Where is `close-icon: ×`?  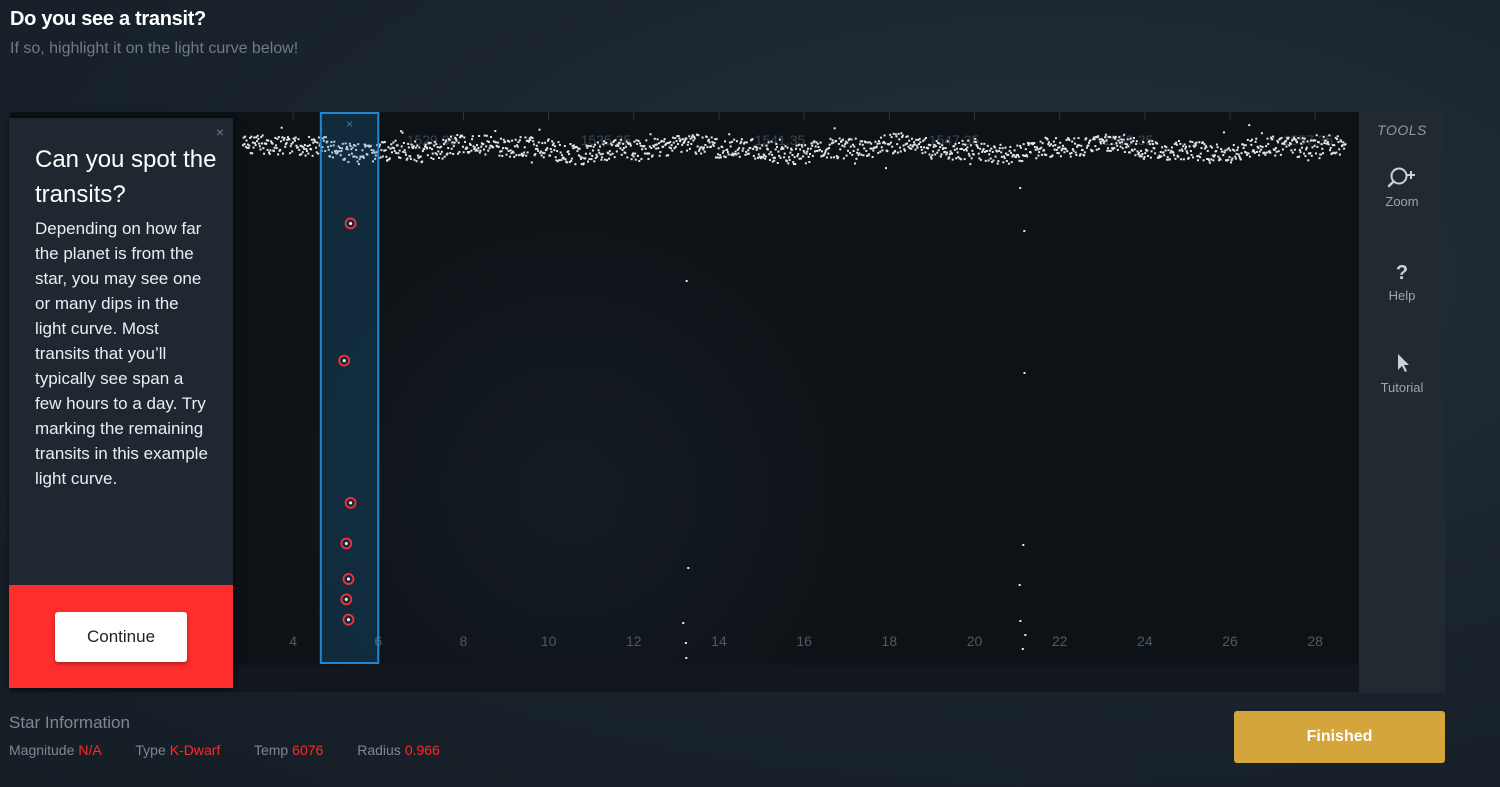 close-icon: × is located at coordinates (219, 132).